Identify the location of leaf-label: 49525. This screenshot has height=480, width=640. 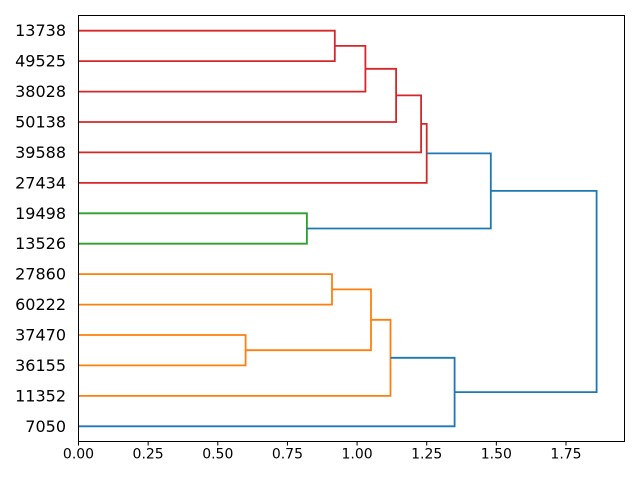
(40, 61).